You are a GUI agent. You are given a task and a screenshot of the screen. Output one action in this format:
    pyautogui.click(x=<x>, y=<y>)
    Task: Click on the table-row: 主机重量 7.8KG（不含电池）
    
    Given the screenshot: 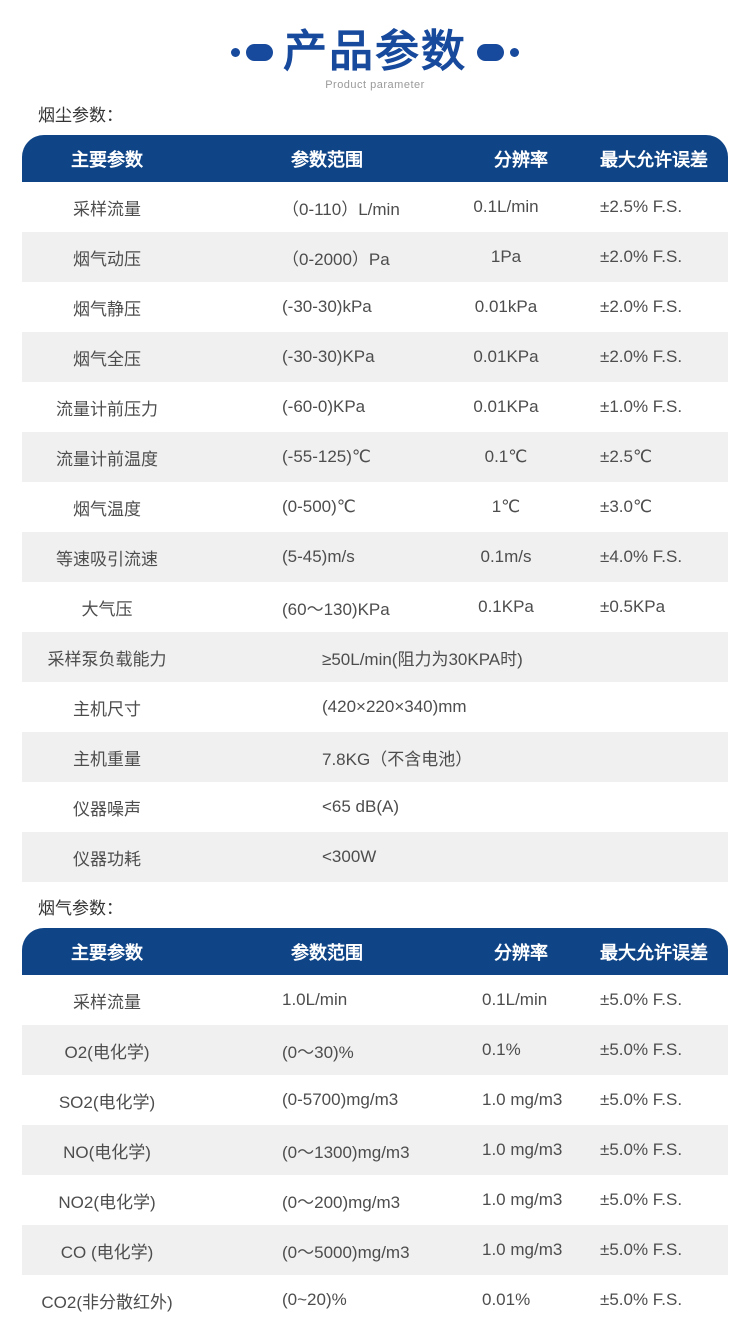 What is the action you would take?
    pyautogui.click(x=375, y=757)
    